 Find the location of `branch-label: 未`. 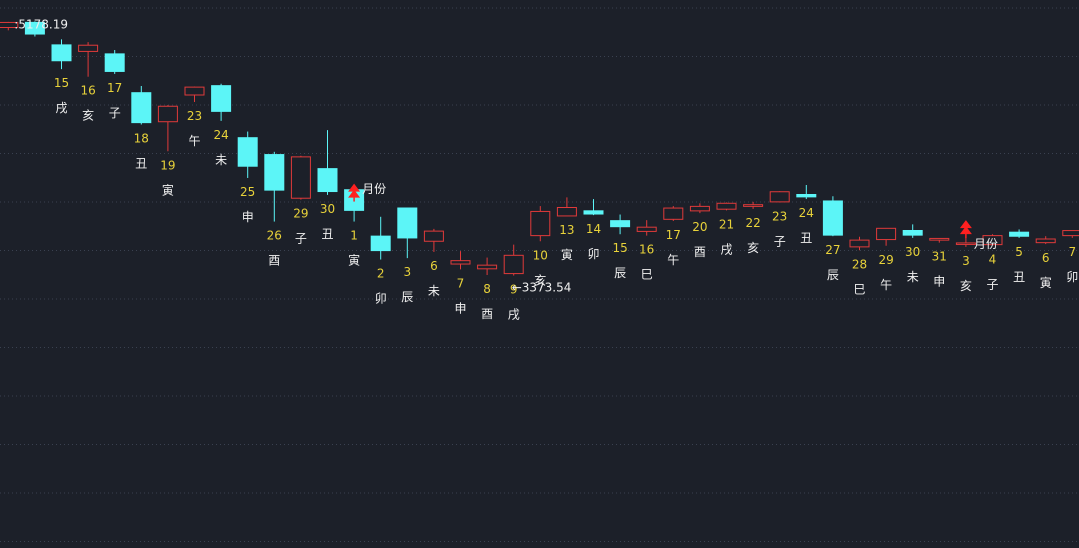

branch-label: 未 is located at coordinates (434, 291).